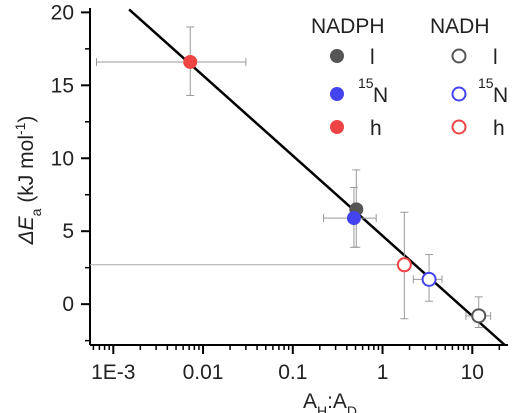 Image resolution: width=532 pixels, height=413 pixels. Describe the element at coordinates (203, 372) in the screenshot. I see `x-tick-label: 0.01` at that location.